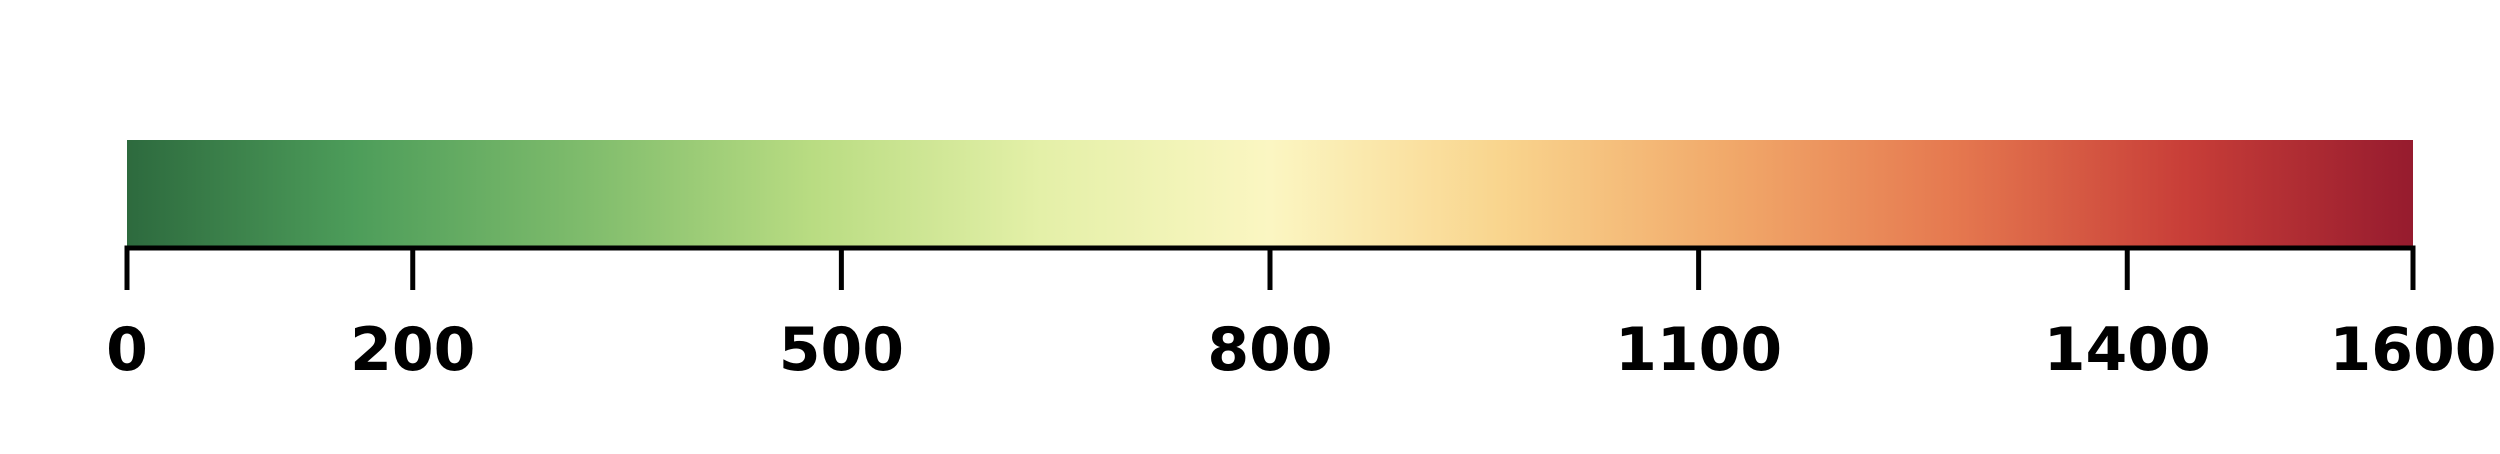 This screenshot has width=2500, height=454. Describe the element at coordinates (841, 350) in the screenshot. I see `colorbar-tick-label: 500` at that location.